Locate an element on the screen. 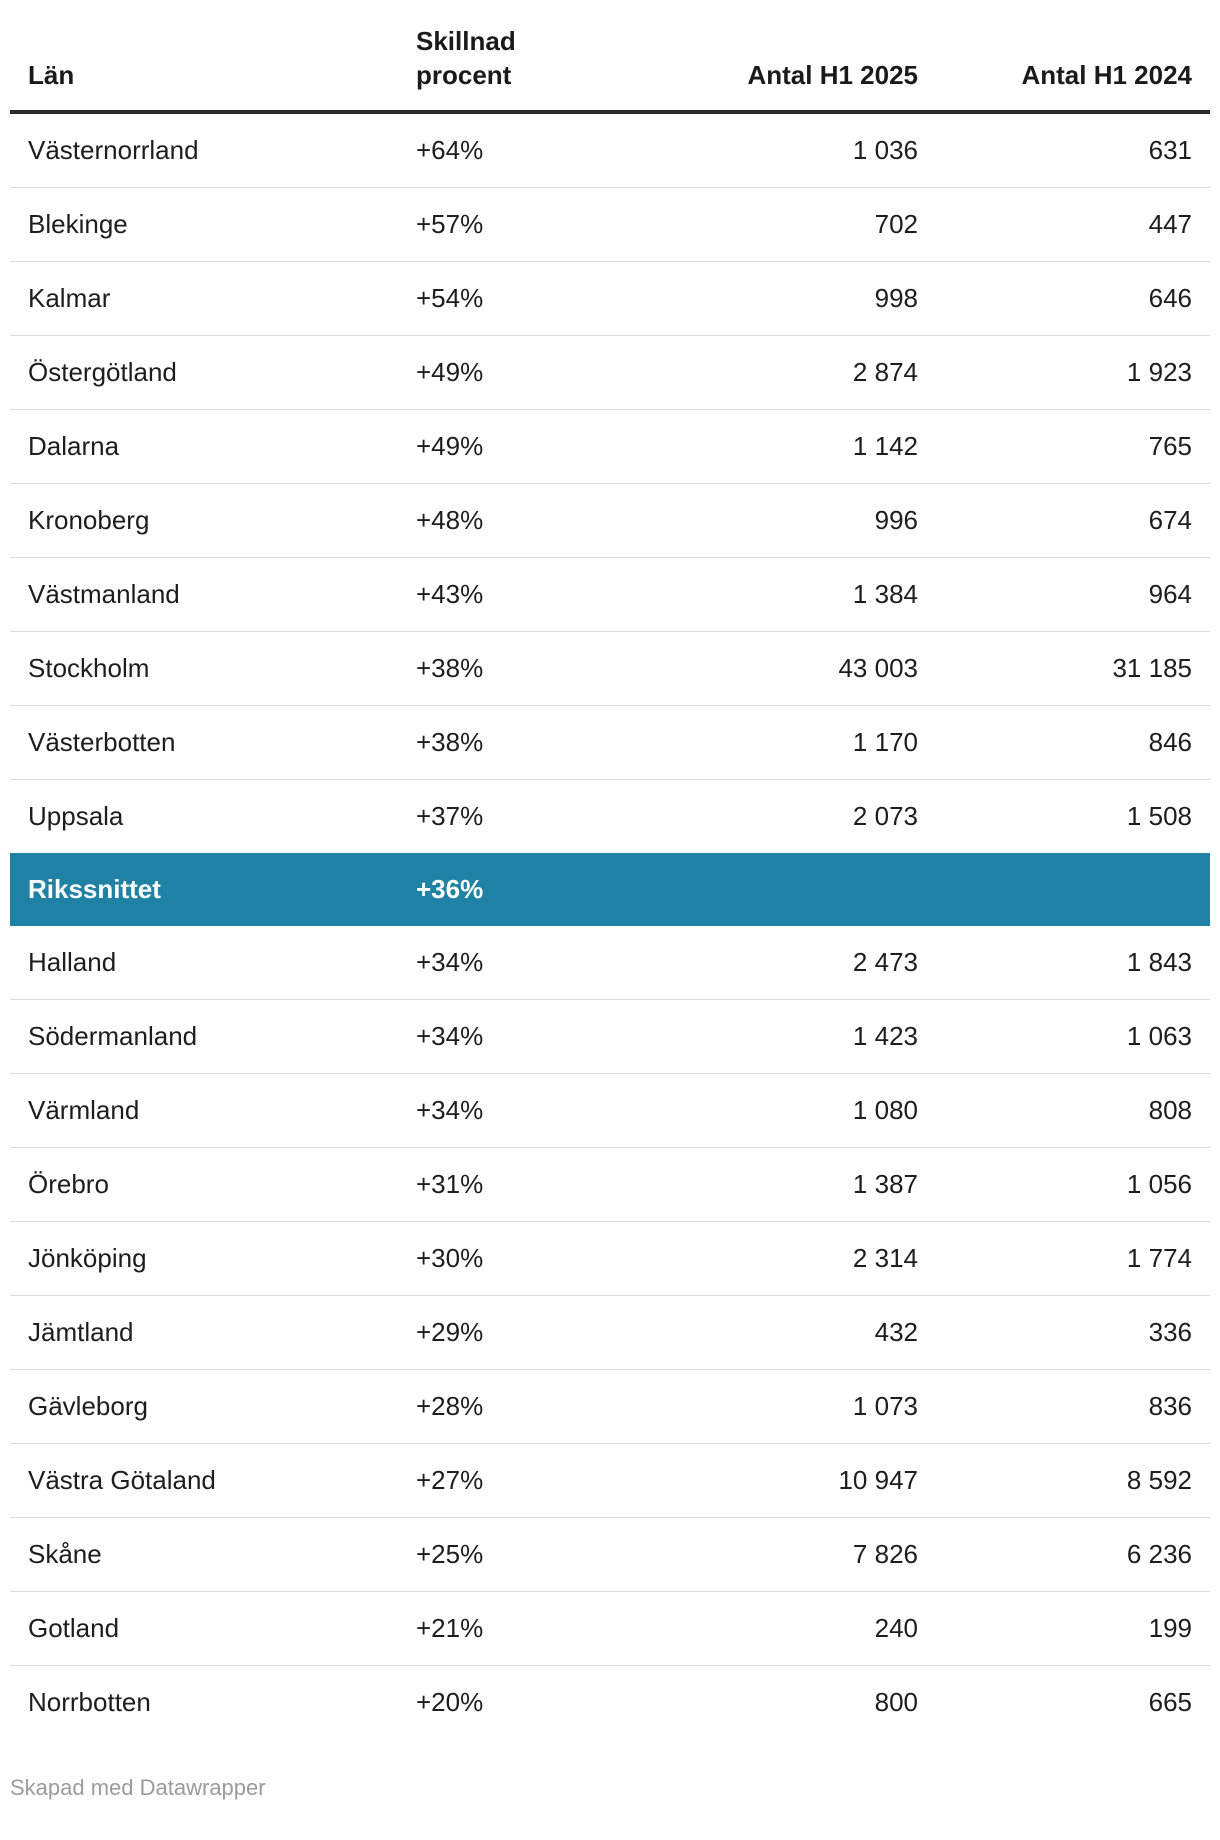  cell-antal-h1-2024: 836 is located at coordinates (1064, 1406).